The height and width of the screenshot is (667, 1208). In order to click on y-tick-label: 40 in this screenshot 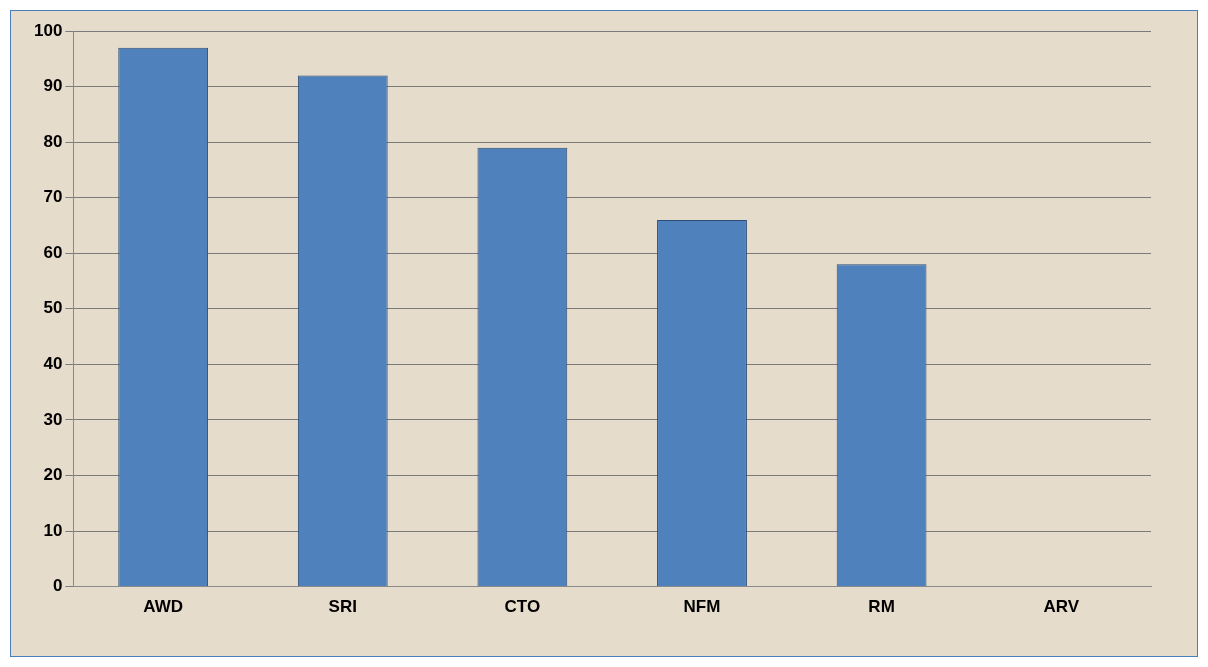, I will do `click(53, 364)`.